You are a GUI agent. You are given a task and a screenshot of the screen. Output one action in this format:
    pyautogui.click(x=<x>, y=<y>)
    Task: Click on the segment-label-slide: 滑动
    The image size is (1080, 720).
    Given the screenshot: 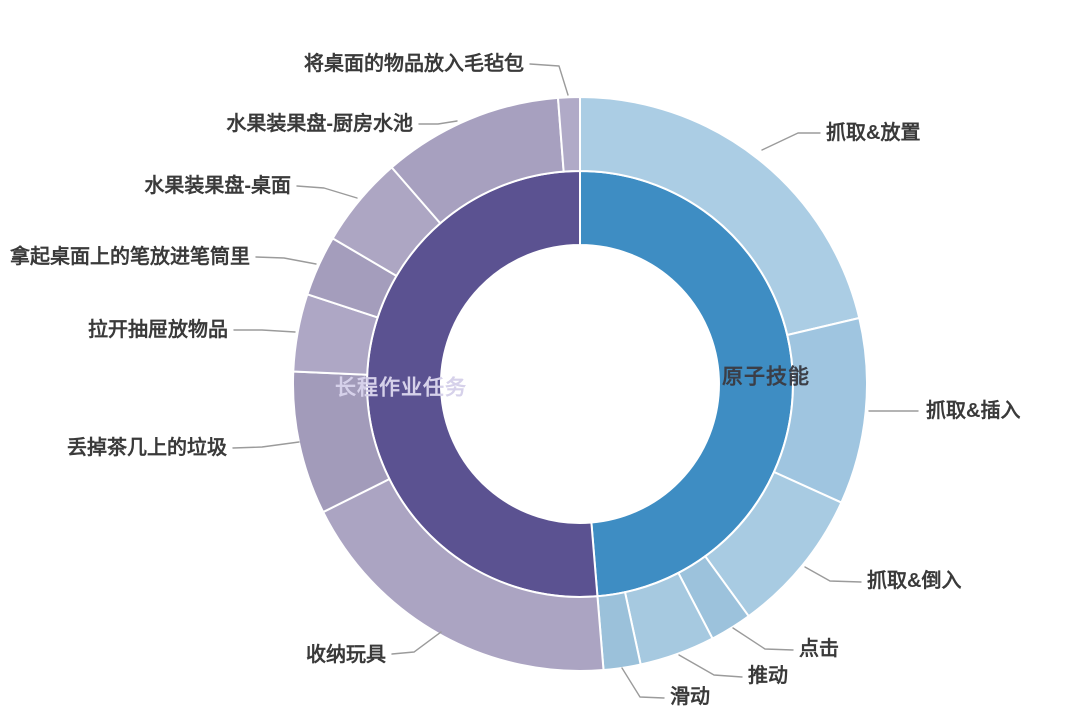 What is the action you would take?
    pyautogui.click(x=690, y=696)
    